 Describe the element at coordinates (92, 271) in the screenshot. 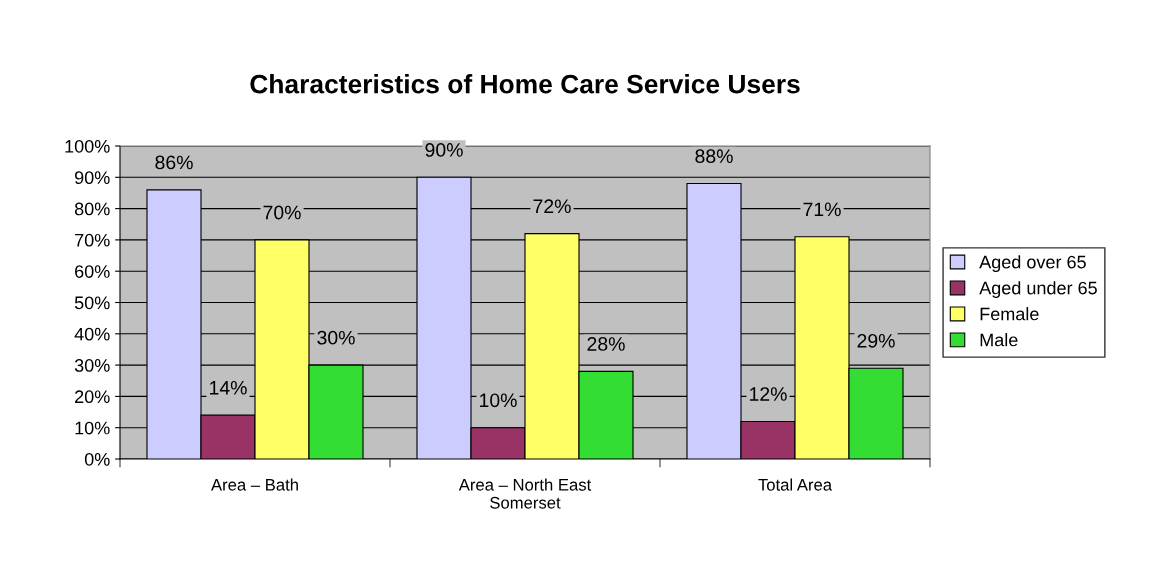

I see `y-tick-label: 60%` at that location.